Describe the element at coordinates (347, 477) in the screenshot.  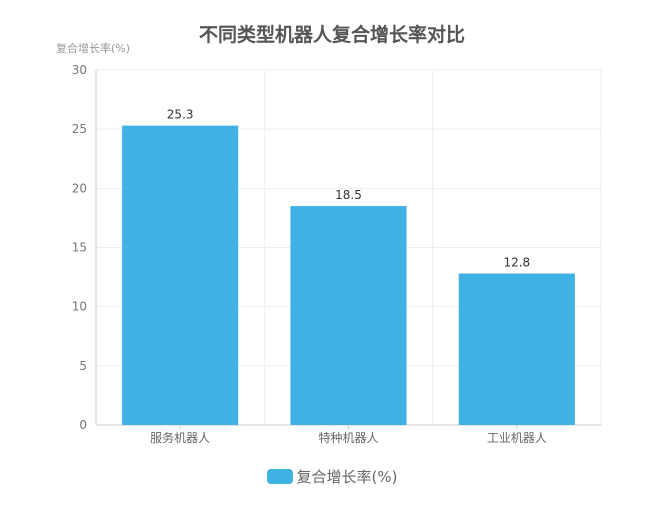
I see `legend-label: 复合增长率(%)` at that location.